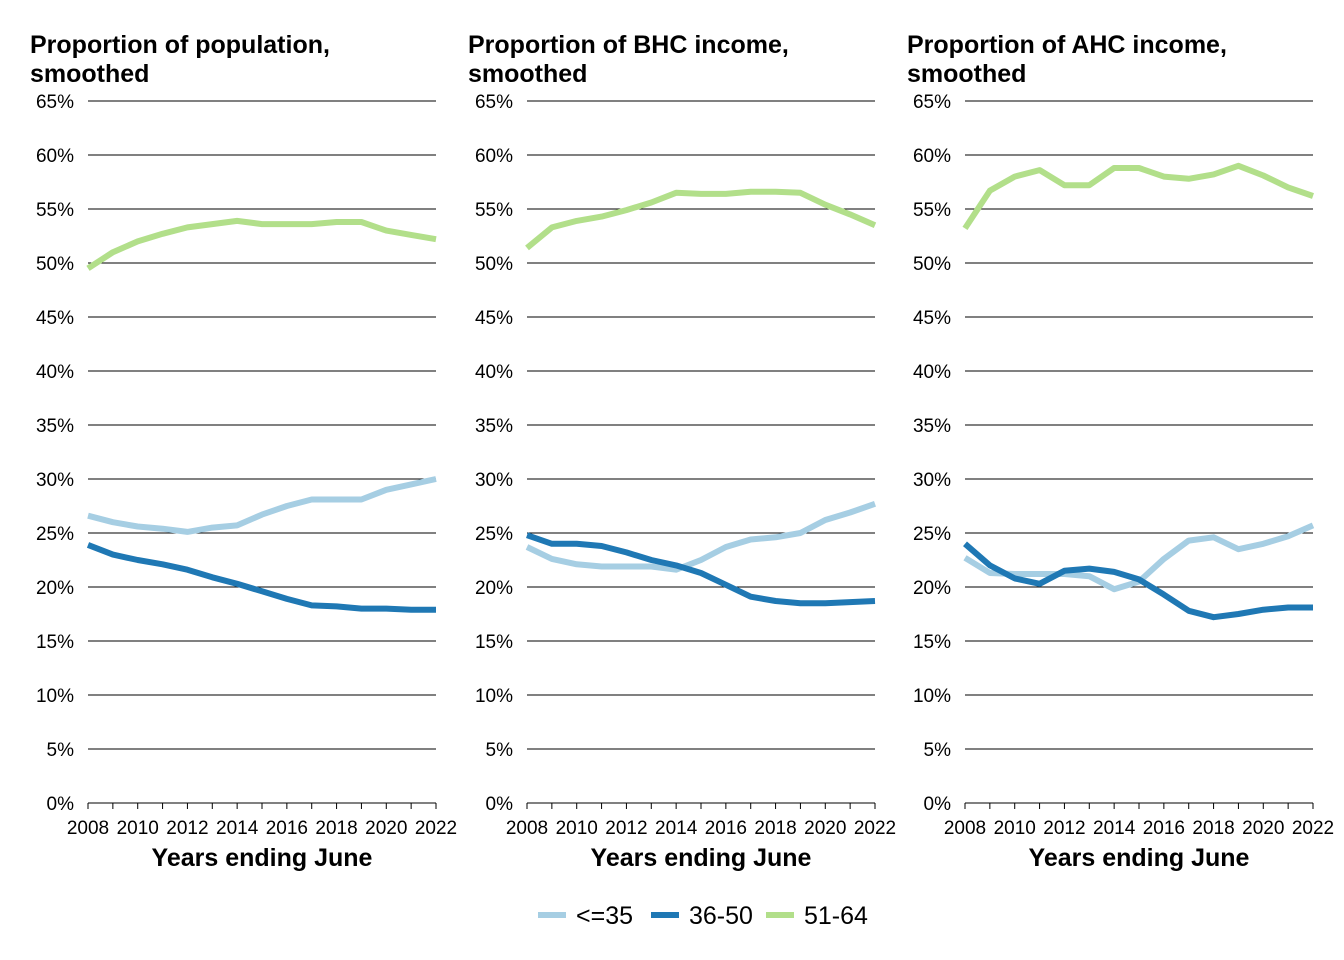  Describe the element at coordinates (180, 59) in the screenshot. I see `panel-title: Proportion of population, smoothed` at that location.